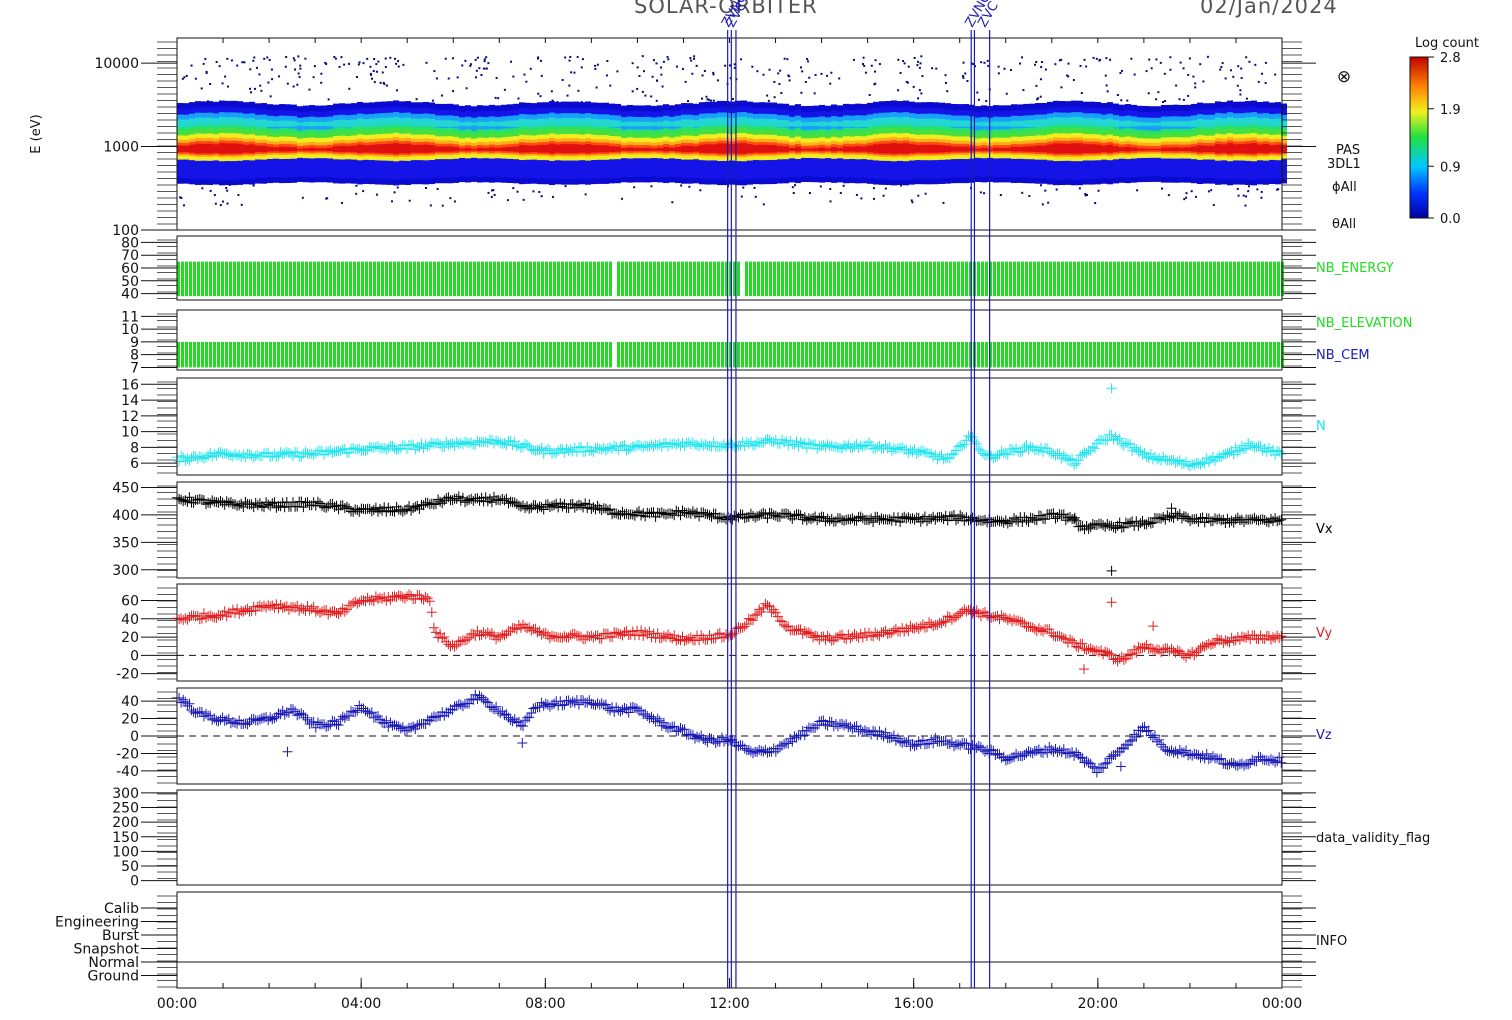 The height and width of the screenshot is (1020, 1512). I want to click on density-tick-label: 8, so click(134, 448).